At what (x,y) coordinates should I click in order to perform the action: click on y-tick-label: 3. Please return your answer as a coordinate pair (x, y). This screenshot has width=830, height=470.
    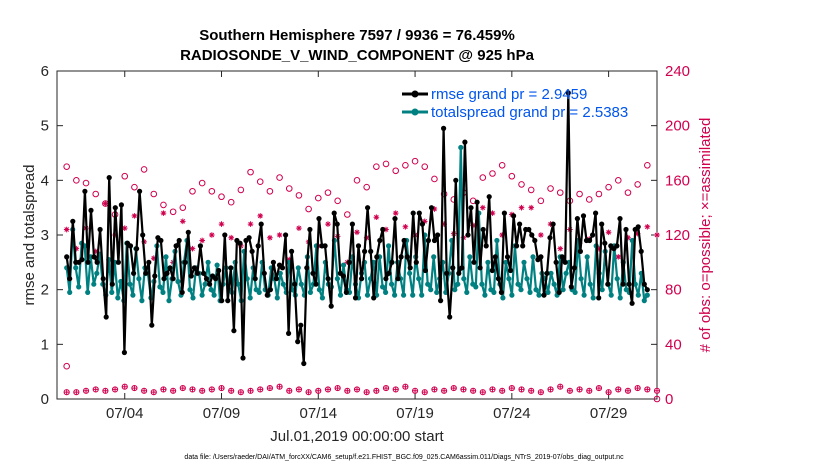
    Looking at the image, I should click on (45, 235).